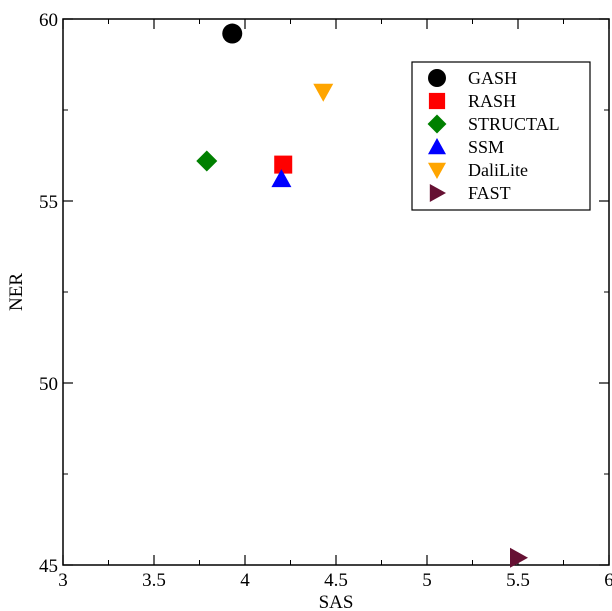 The image size is (612, 611). I want to click on legend-label: FAST, so click(489, 193).